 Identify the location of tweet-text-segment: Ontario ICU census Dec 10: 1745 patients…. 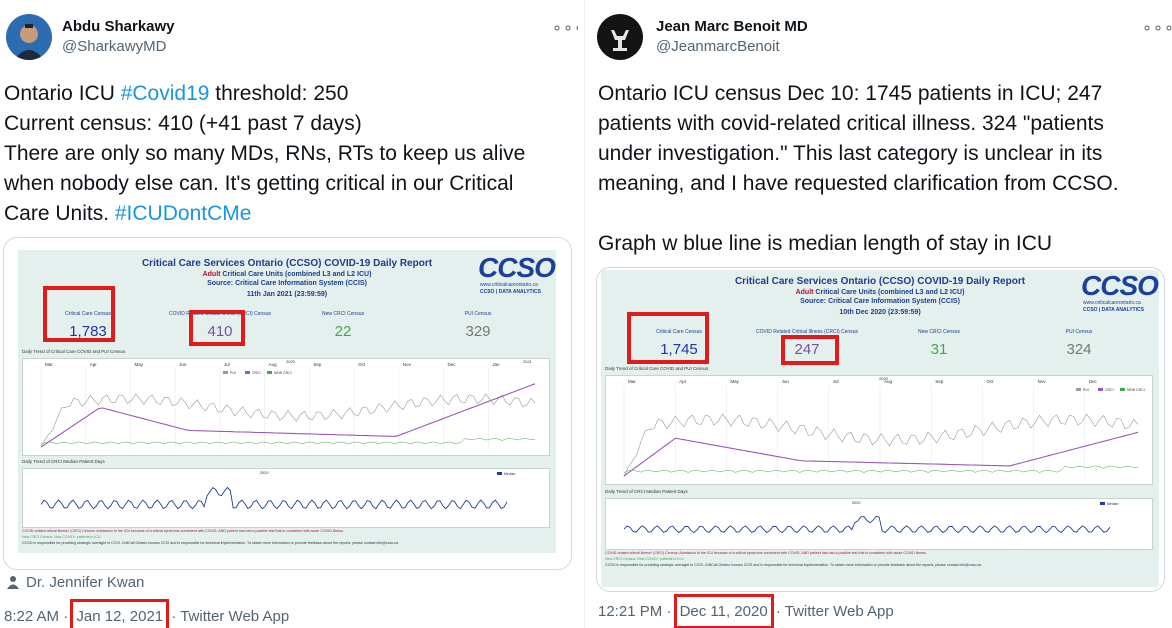
(850, 93).